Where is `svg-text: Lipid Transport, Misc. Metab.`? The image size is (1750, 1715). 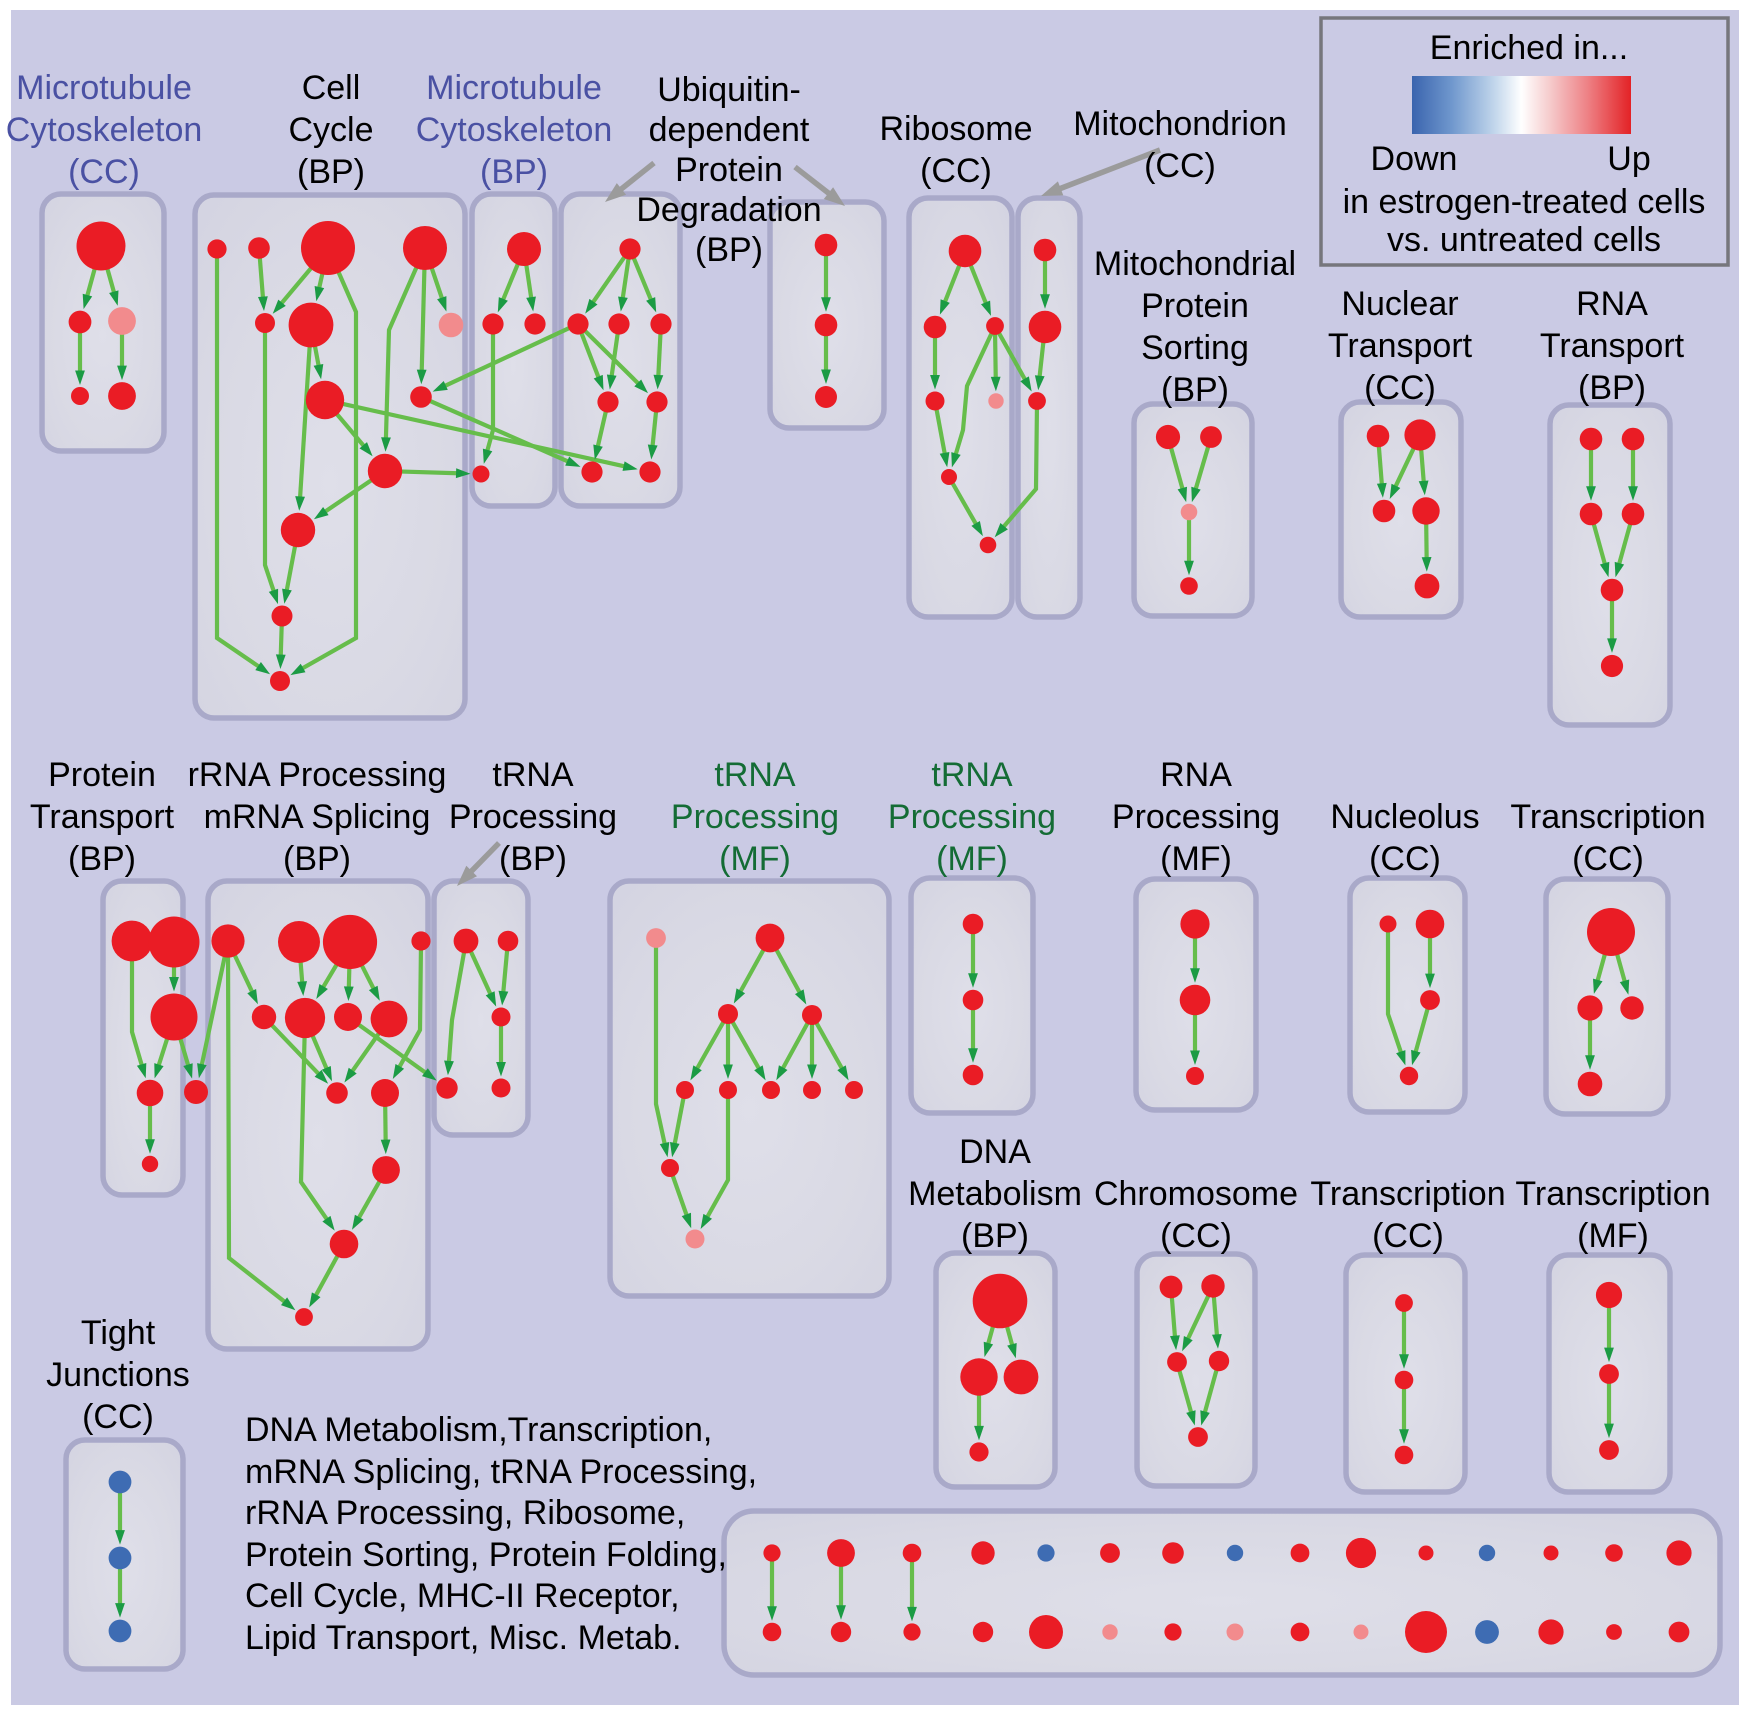
svg-text: Lipid Transport, Misc. Metab. is located at coordinates (463, 1638).